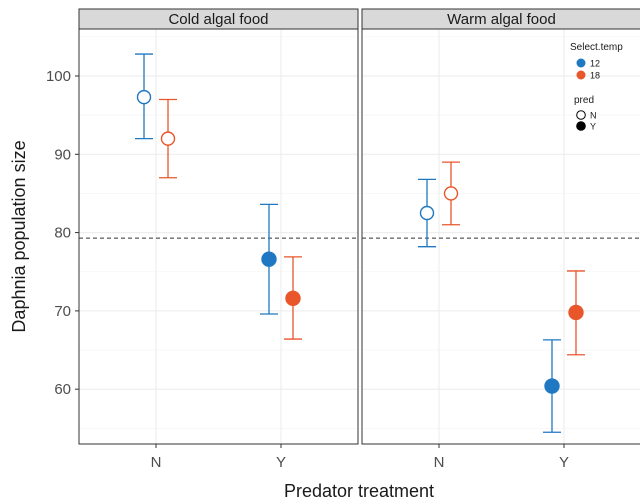 The height and width of the screenshot is (502, 640). What do you see at coordinates (584, 100) in the screenshot?
I see `legend-title-shape: pred` at bounding box center [584, 100].